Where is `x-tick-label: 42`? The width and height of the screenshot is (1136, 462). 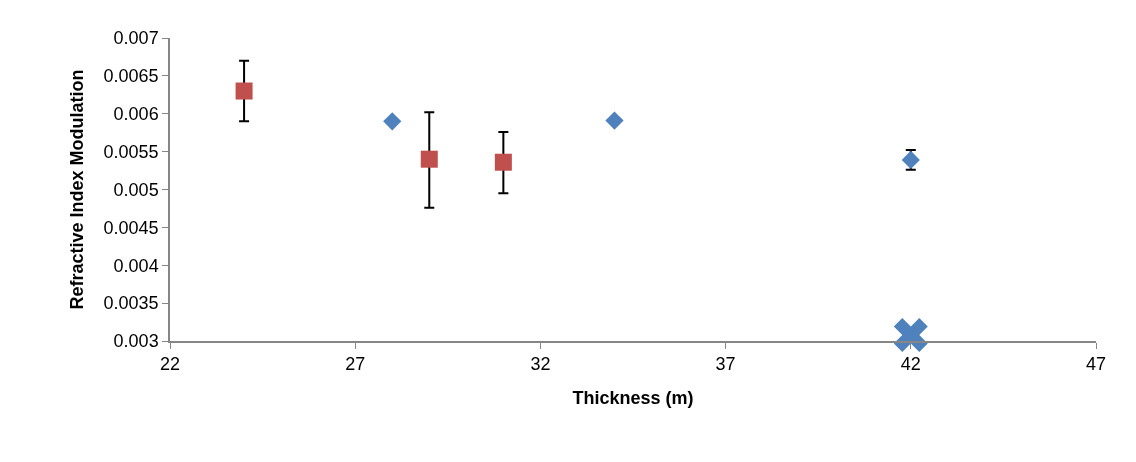 x-tick-label: 42 is located at coordinates (910, 364).